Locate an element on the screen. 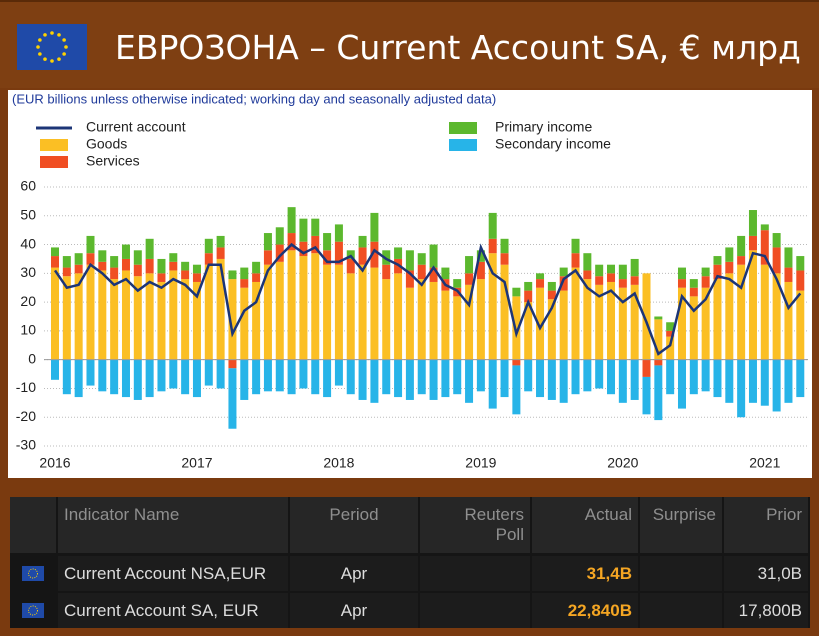 The height and width of the screenshot is (636, 819). table-cell: 31,4B is located at coordinates (585, 573).